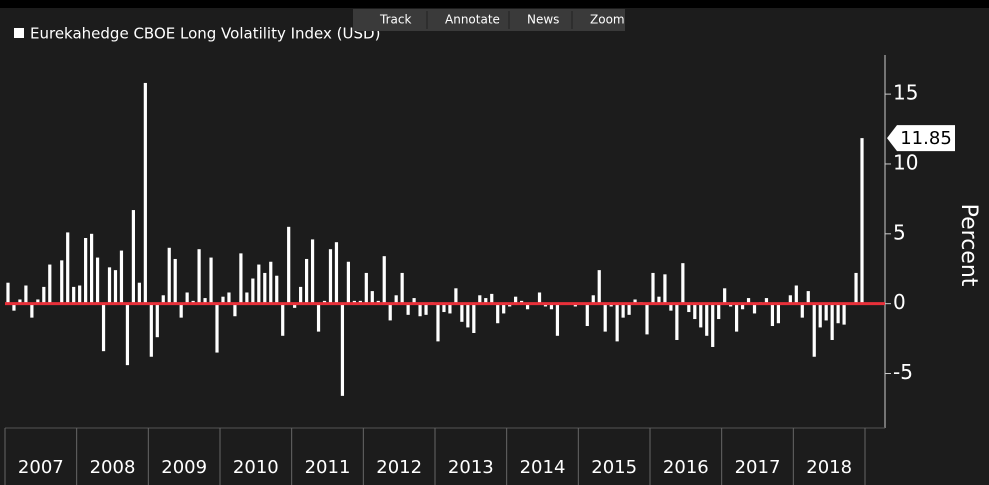 This screenshot has height=485, width=989. I want to click on toolbar, so click(489, 20).